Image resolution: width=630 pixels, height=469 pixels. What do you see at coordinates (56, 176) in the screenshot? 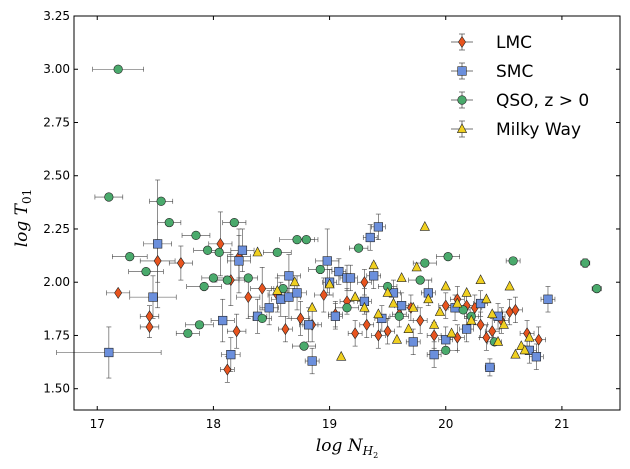
I see `y-tick-label: 2.50` at bounding box center [56, 176].